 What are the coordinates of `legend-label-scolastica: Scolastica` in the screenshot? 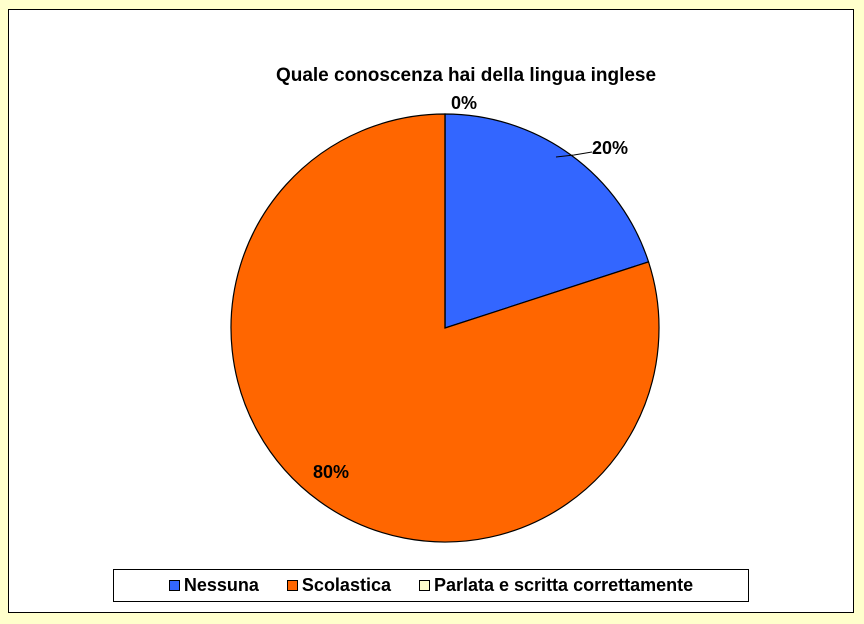 It's located at (346, 585).